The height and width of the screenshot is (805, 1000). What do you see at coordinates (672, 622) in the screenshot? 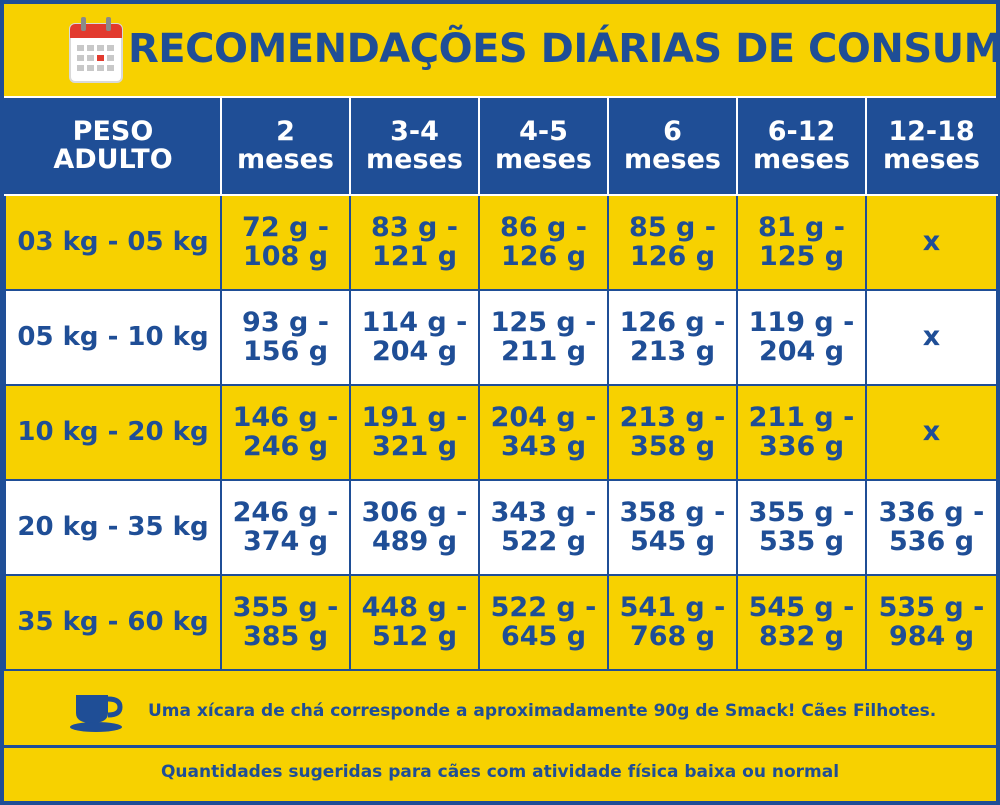
I see `amount-cell: 541 g -768 g` at bounding box center [672, 622].